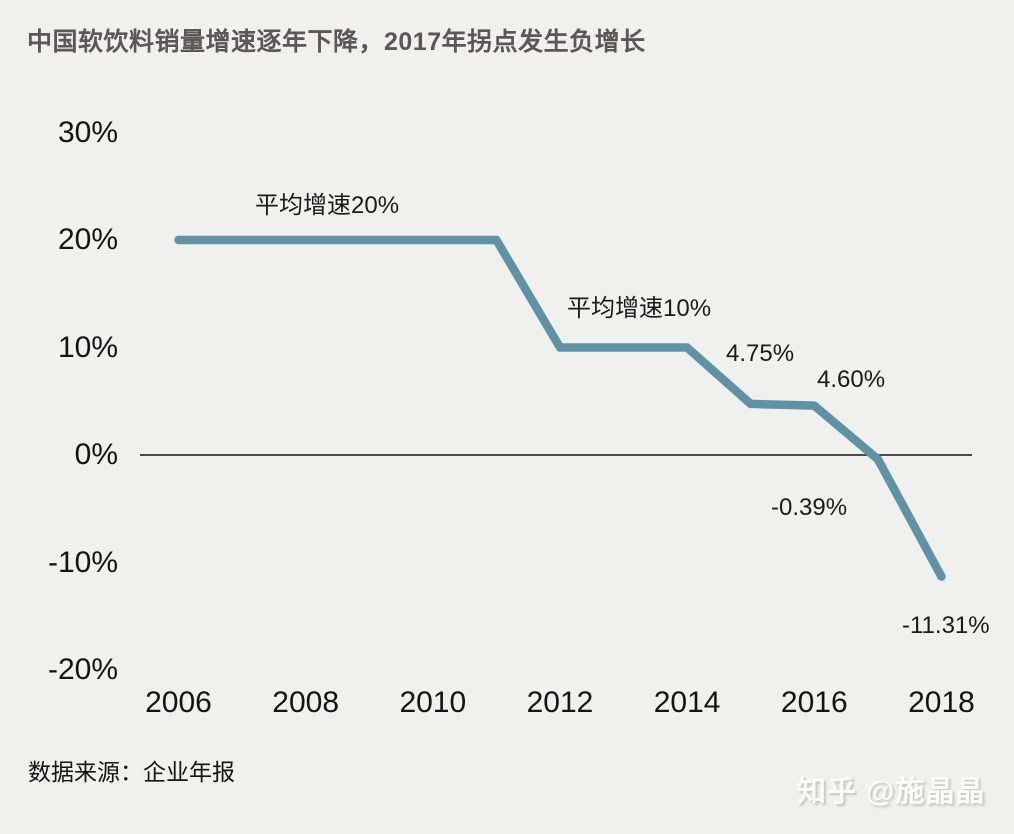 Image resolution: width=1014 pixels, height=834 pixels. Describe the element at coordinates (82, 562) in the screenshot. I see `y-tick--10%: -10%` at that location.